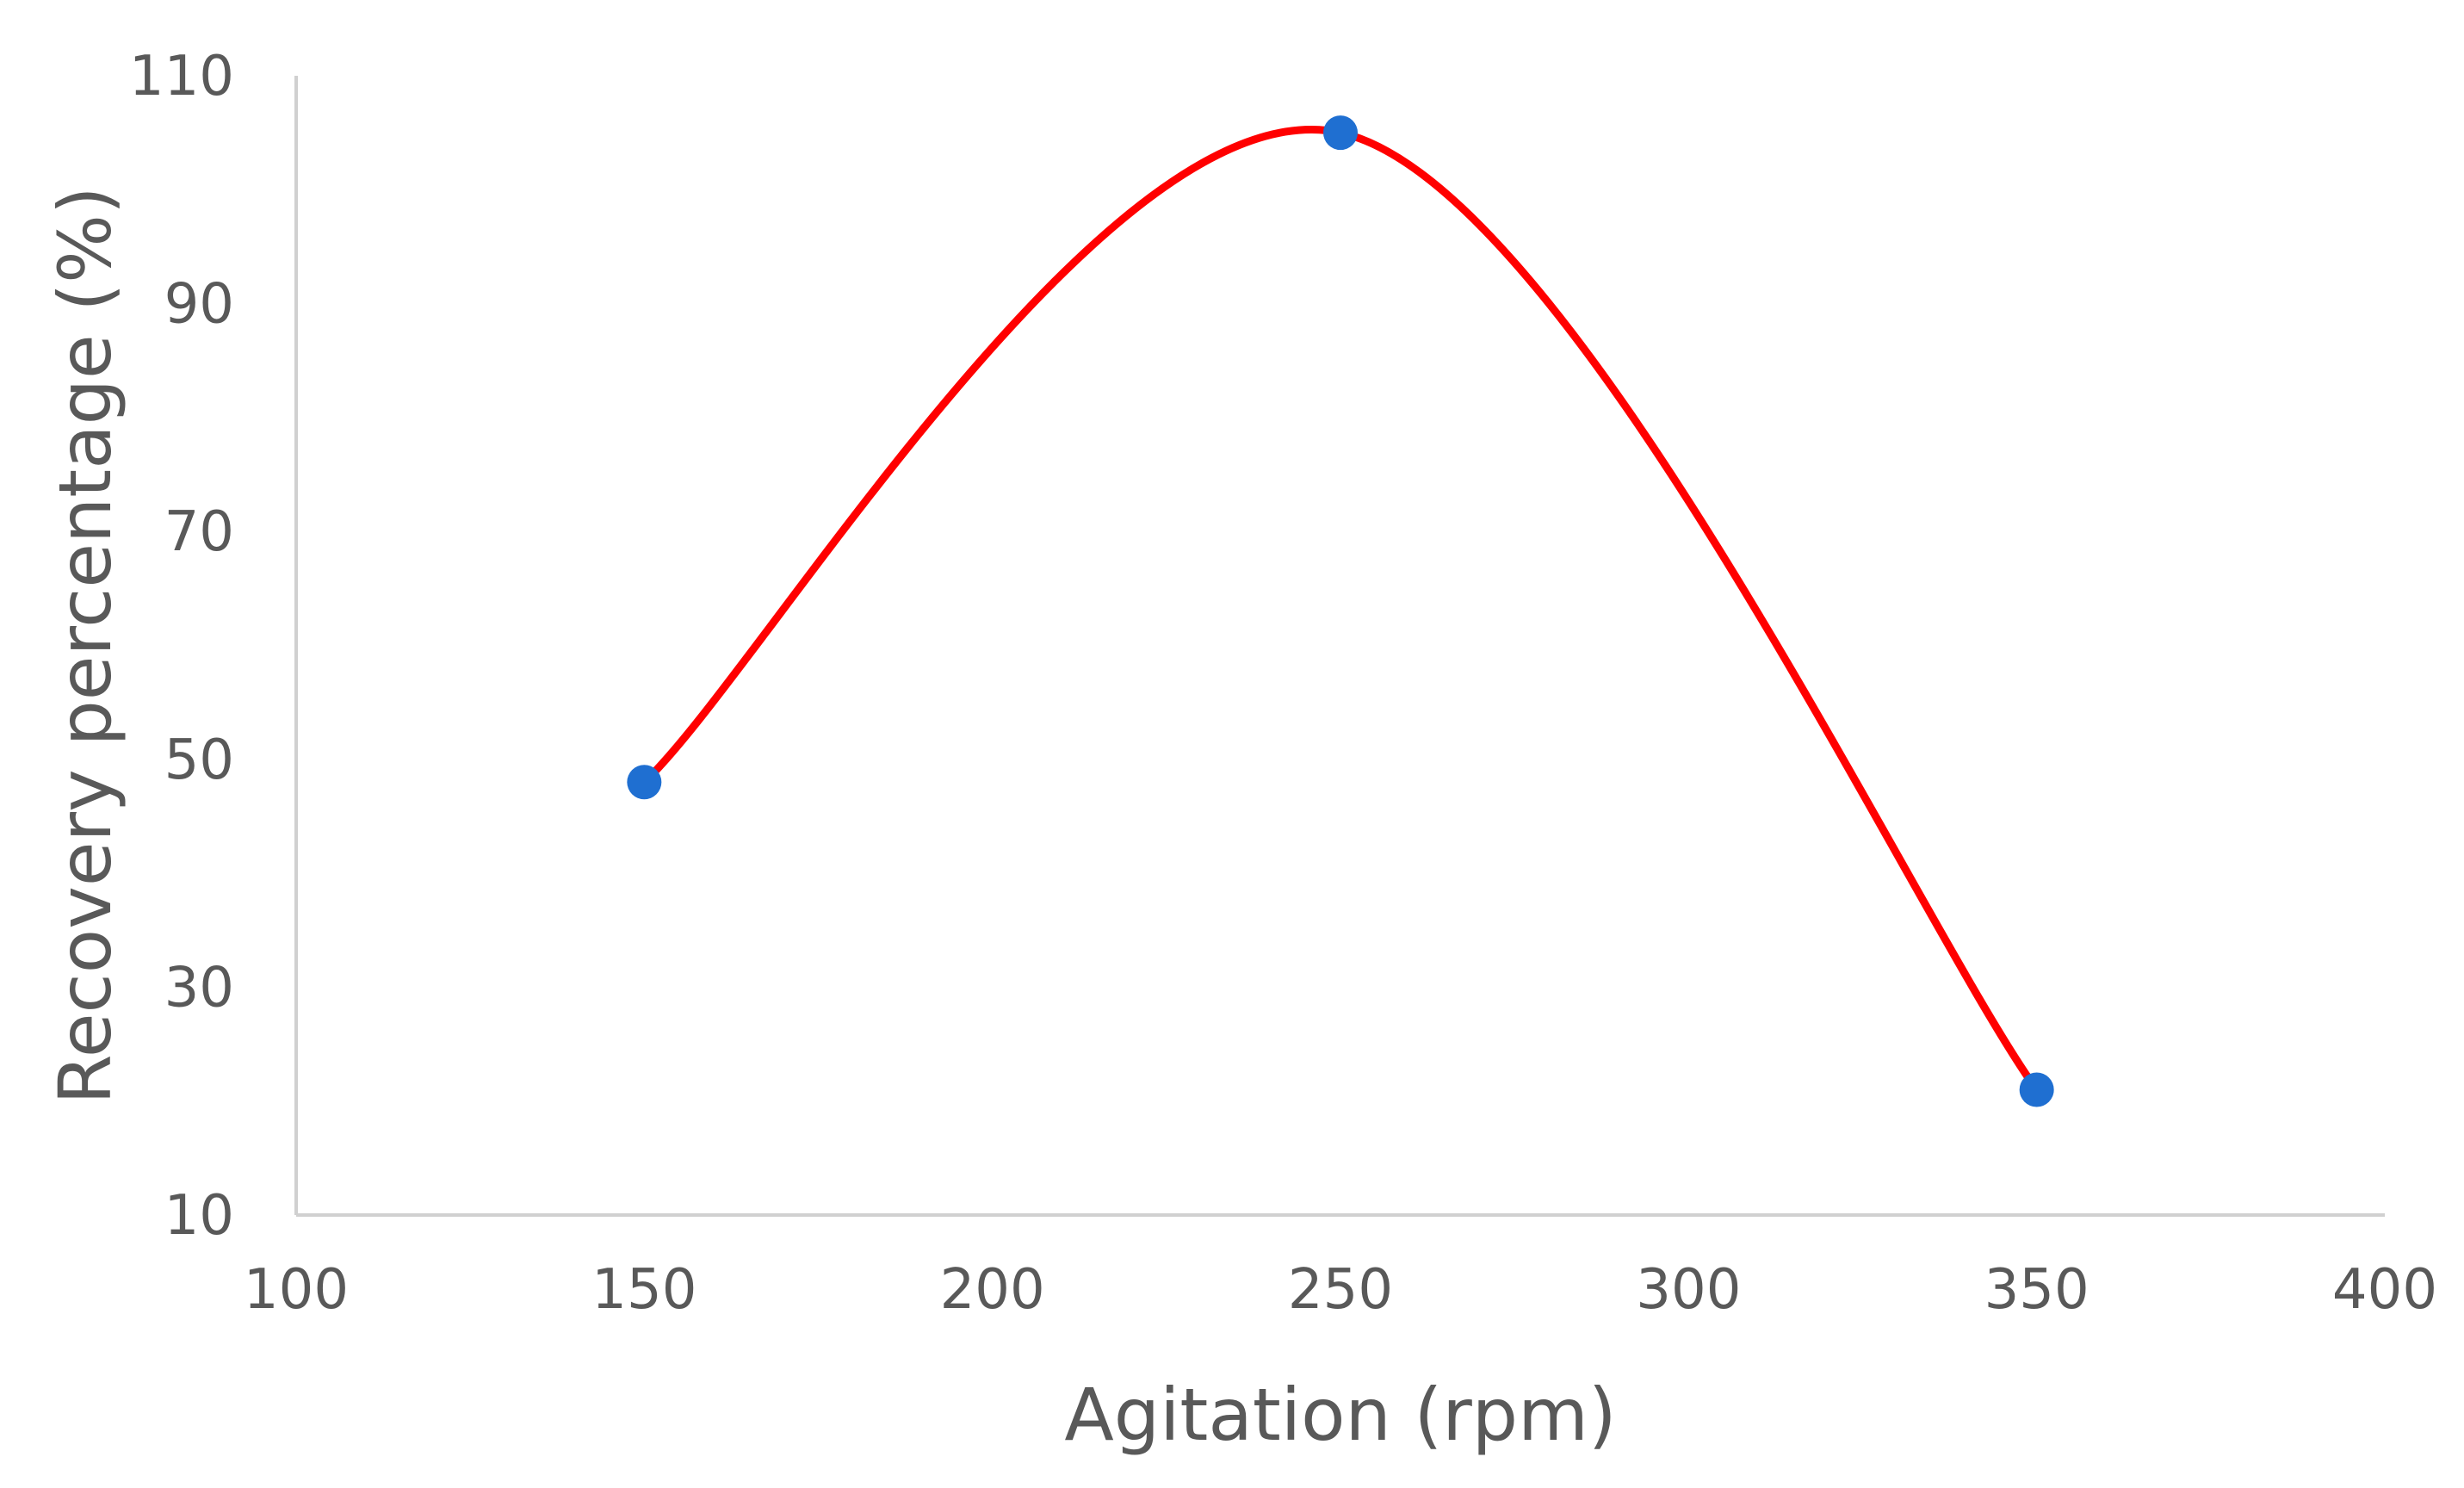 The height and width of the screenshot is (1488, 2464). I want to click on y-tick-label: 10, so click(199, 1216).